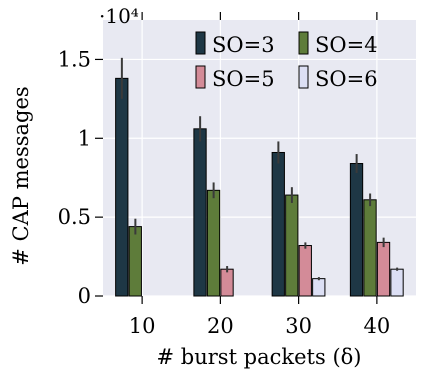 This screenshot has height=372, width=424. Describe the element at coordinates (74, 217) in the screenshot. I see `y-tick-label: 0.5` at that location.